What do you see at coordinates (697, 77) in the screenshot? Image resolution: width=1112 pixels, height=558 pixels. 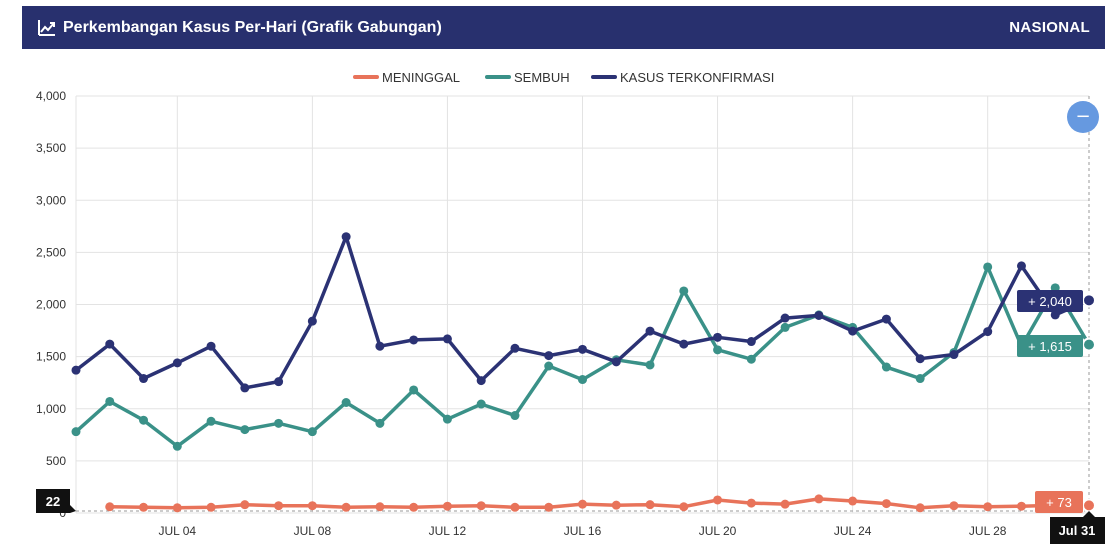 I see `legend-item-label: KASUS TERKONFIRMASI` at bounding box center [697, 77].